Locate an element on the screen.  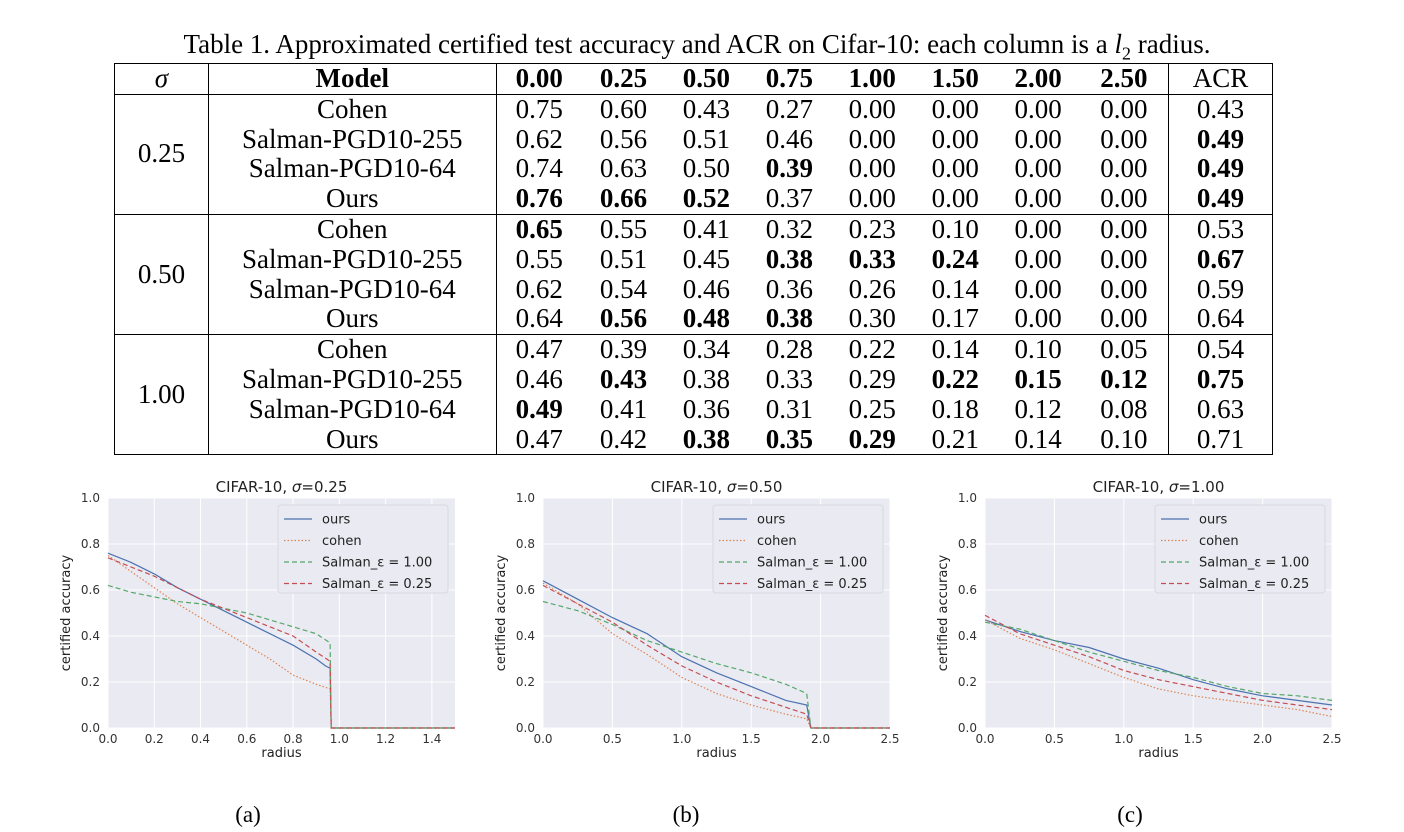
sigma-cell: 0.25 is located at coordinates (161, 154).